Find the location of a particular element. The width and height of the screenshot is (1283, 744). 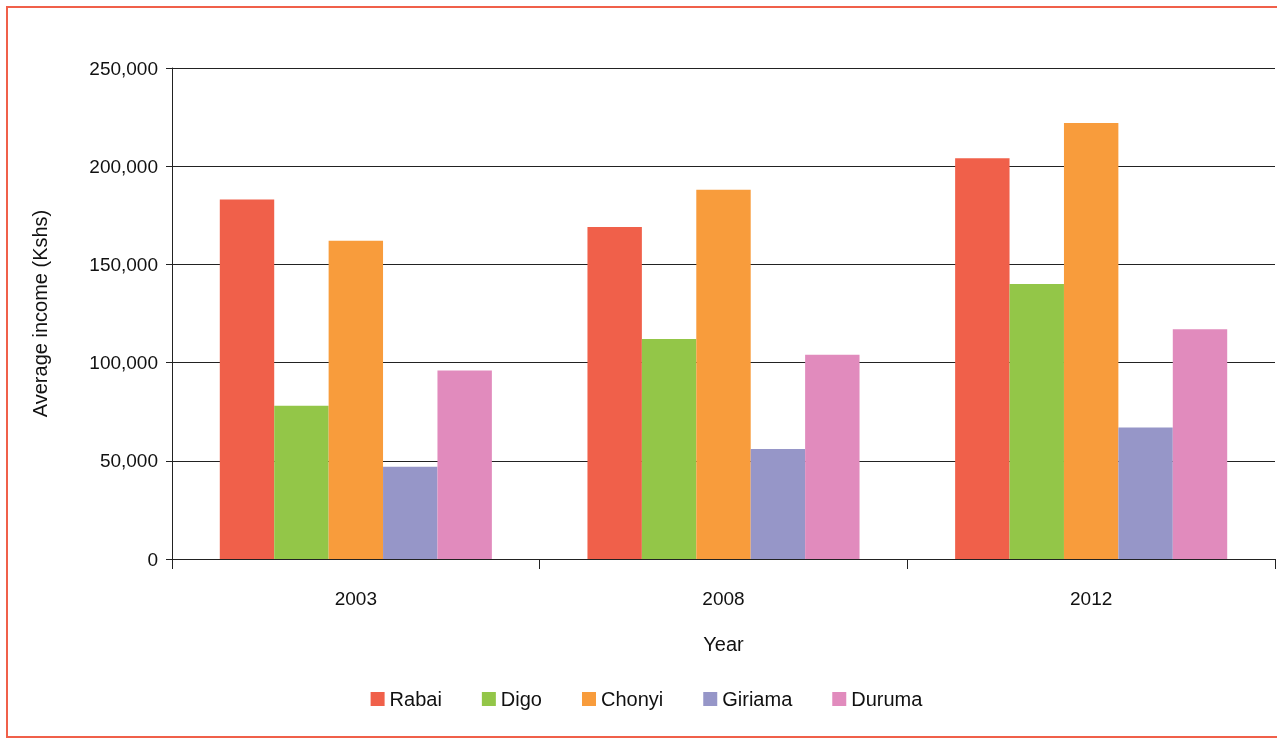

y-tick-label: 150,000 is located at coordinates (123, 264).